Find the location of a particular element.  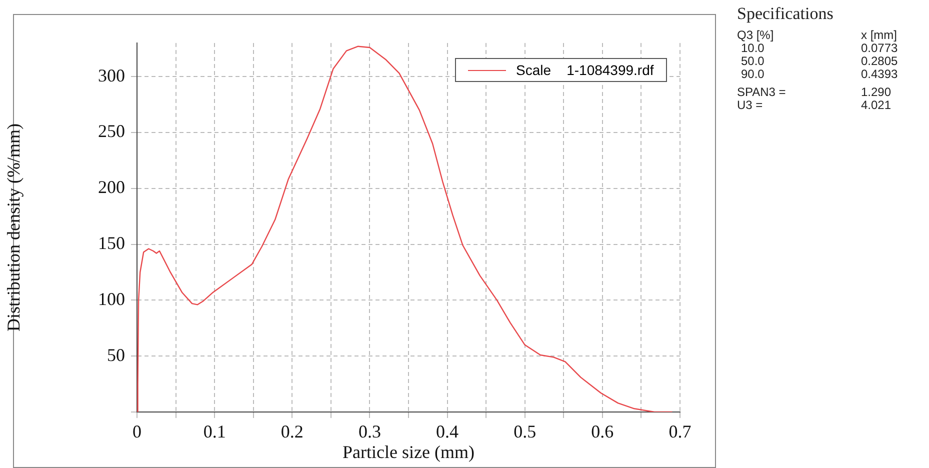

y-tick-label: 250 is located at coordinates (111, 131).